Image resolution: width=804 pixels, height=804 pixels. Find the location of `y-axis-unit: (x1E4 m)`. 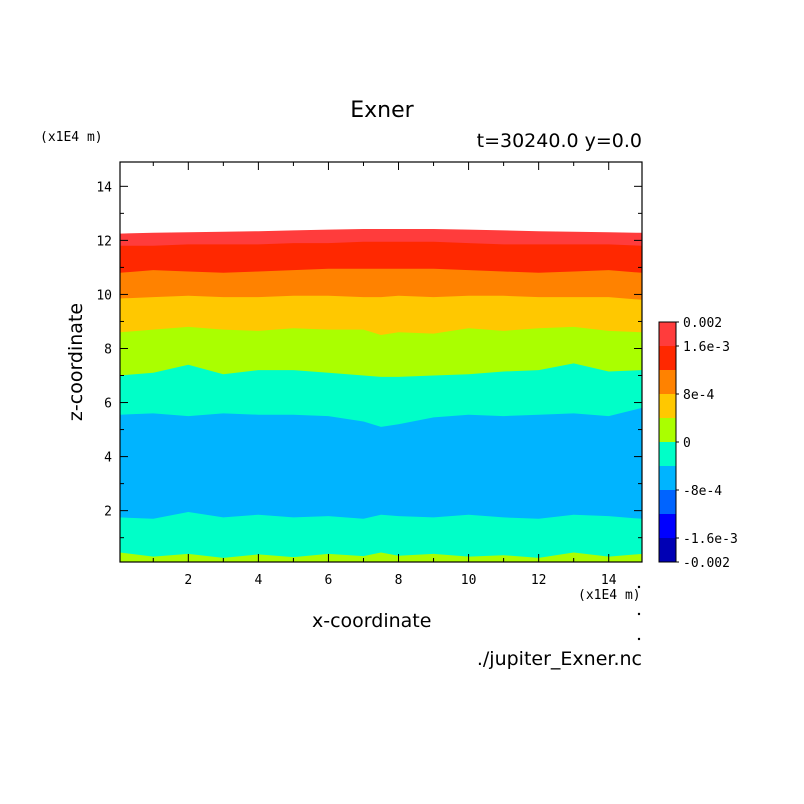

y-axis-unit: (x1E4 m) is located at coordinates (71, 137).